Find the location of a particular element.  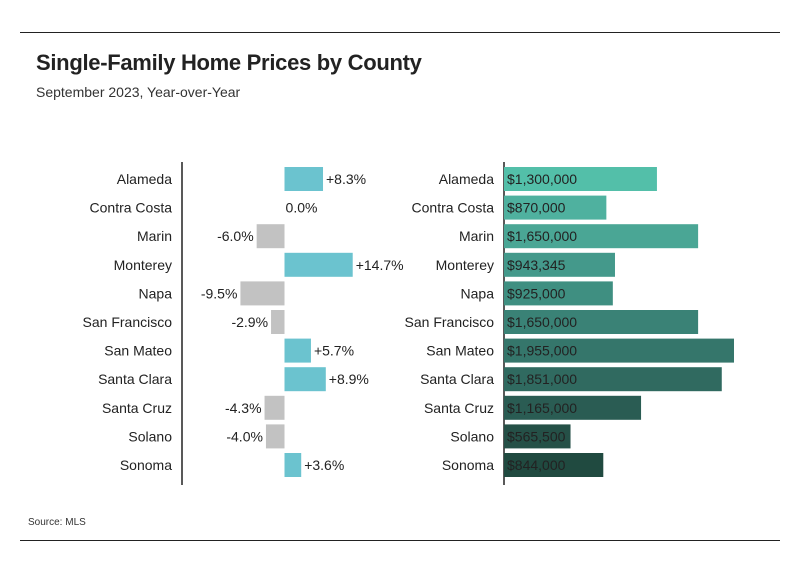

right-category-label: Santa Cruz is located at coordinates (459, 408).